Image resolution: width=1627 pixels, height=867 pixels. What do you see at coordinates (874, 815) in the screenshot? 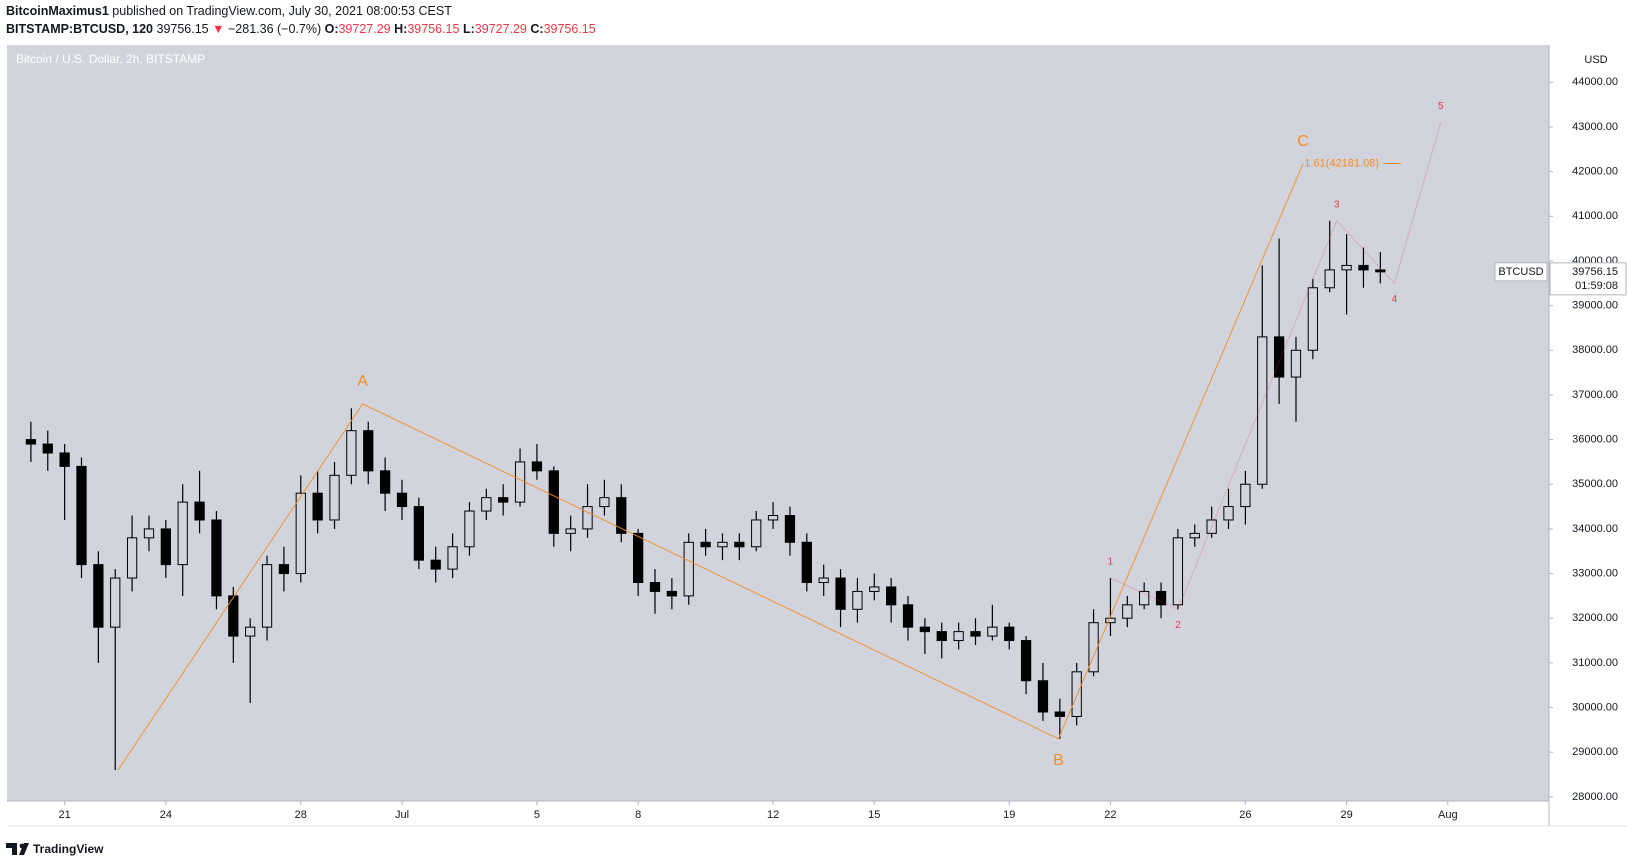
I see `x-tick-label: 15` at bounding box center [874, 815].